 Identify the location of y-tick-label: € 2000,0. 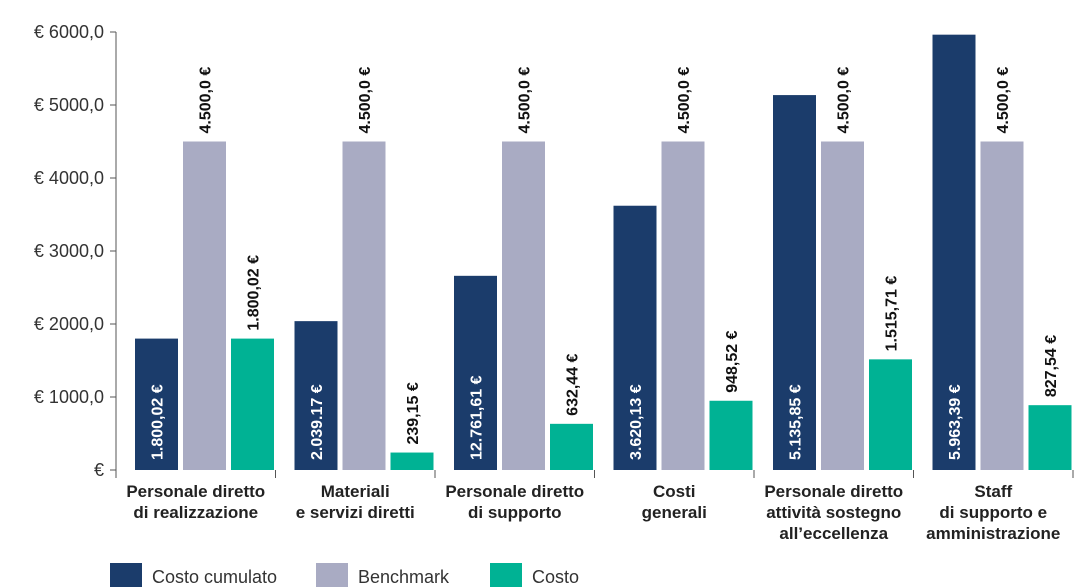
(69, 324).